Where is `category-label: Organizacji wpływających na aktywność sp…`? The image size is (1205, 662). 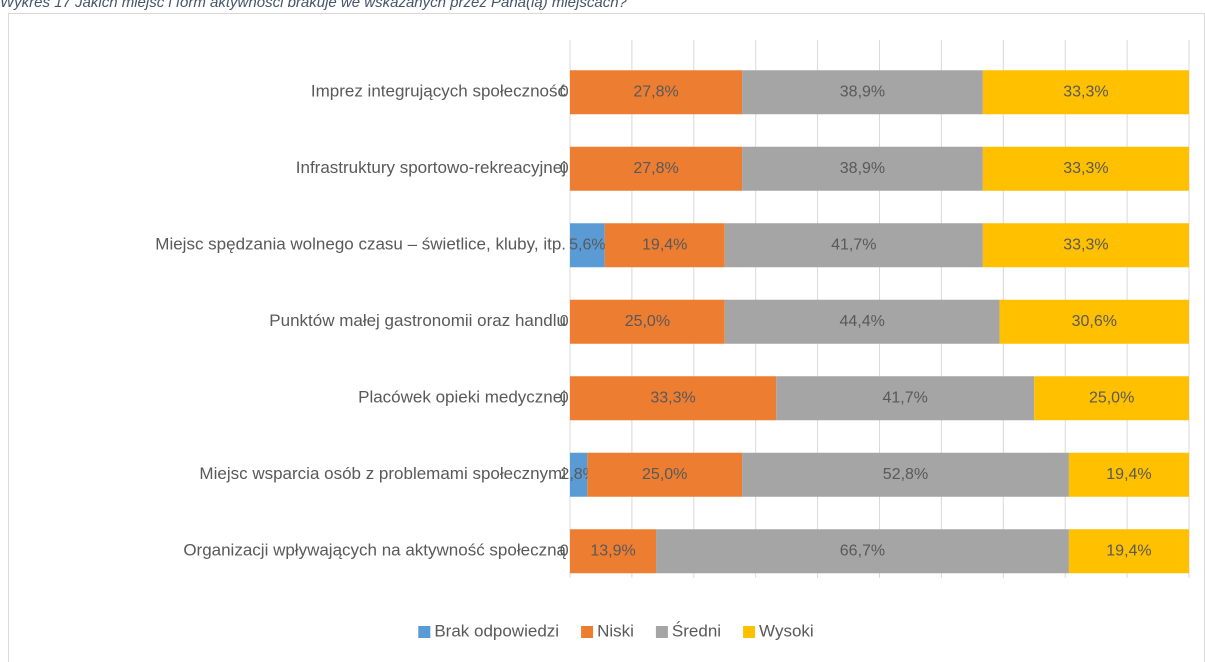 category-label: Organizacji wpływających na aktywność sp… is located at coordinates (374, 550).